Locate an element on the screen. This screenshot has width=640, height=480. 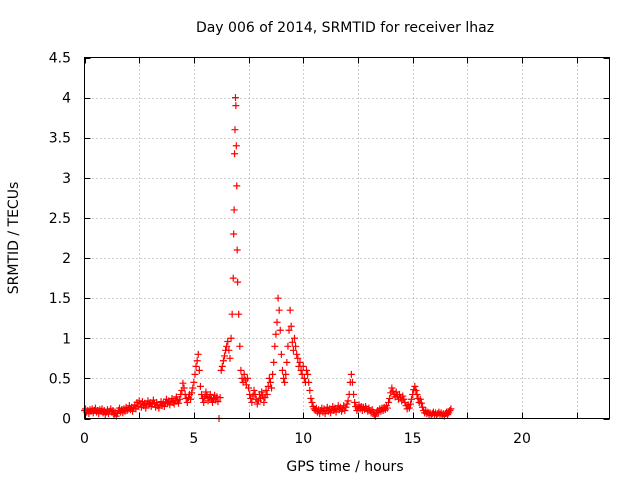
x-tick-label: 10 is located at coordinates (303, 439).